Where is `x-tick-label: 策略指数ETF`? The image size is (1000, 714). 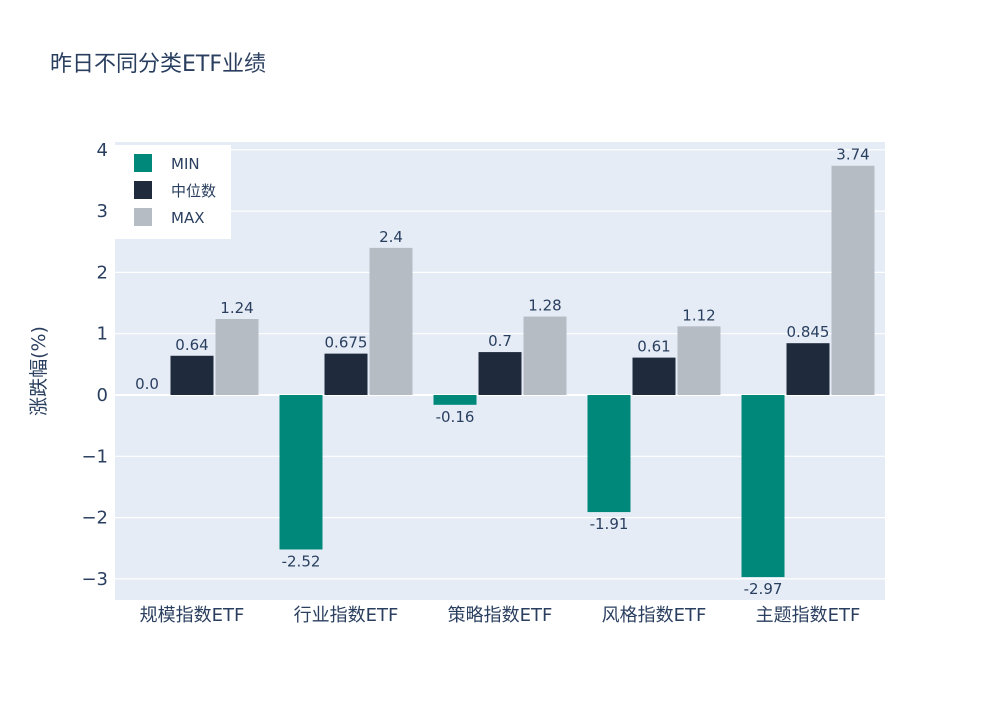 x-tick-label: 策略指数ETF is located at coordinates (500, 615).